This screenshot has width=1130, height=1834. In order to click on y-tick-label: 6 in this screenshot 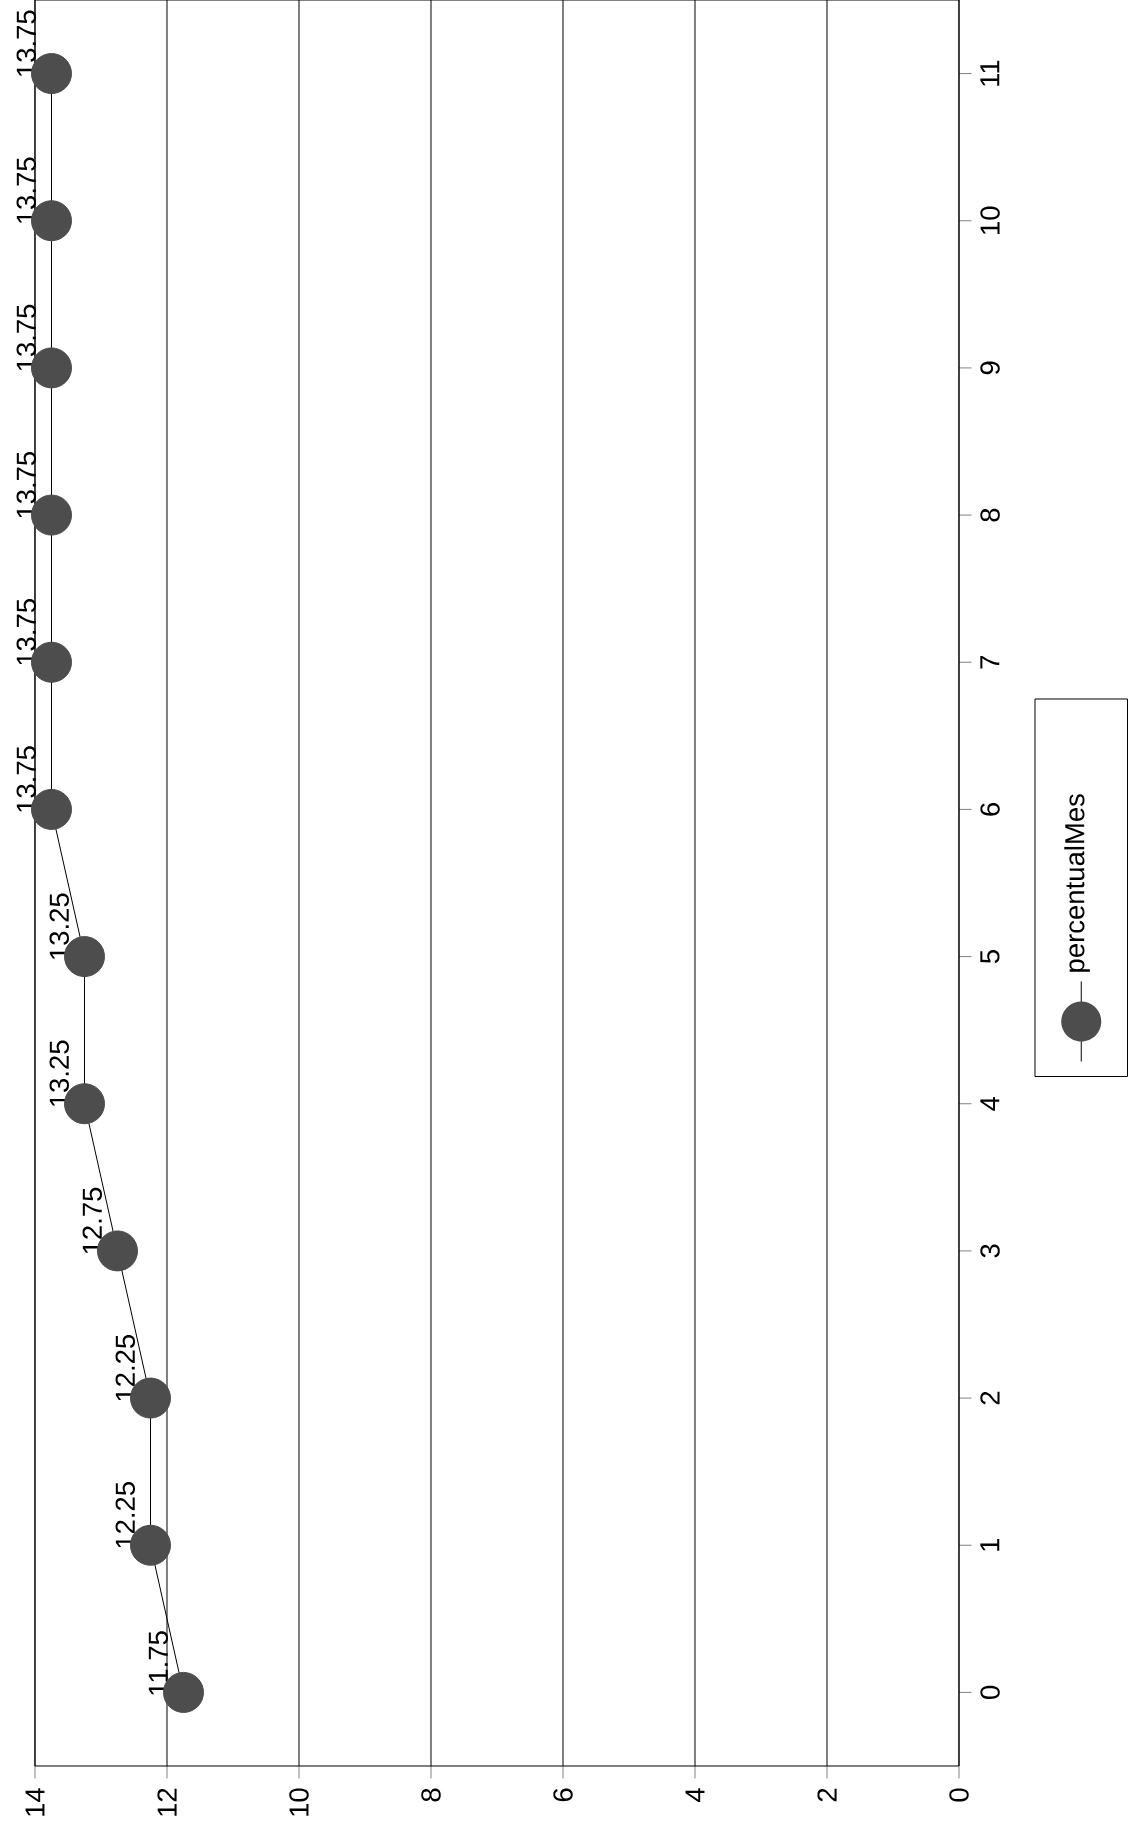, I will do `click(990, 809)`.